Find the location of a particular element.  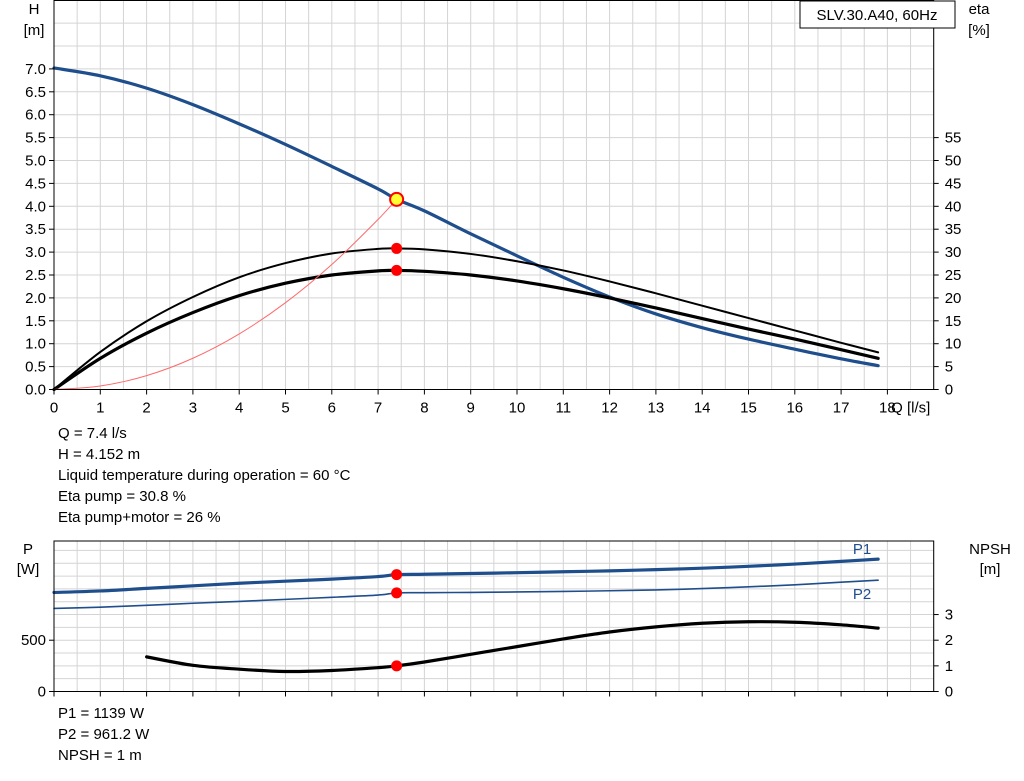

chart-title-box is located at coordinates (877, 14).